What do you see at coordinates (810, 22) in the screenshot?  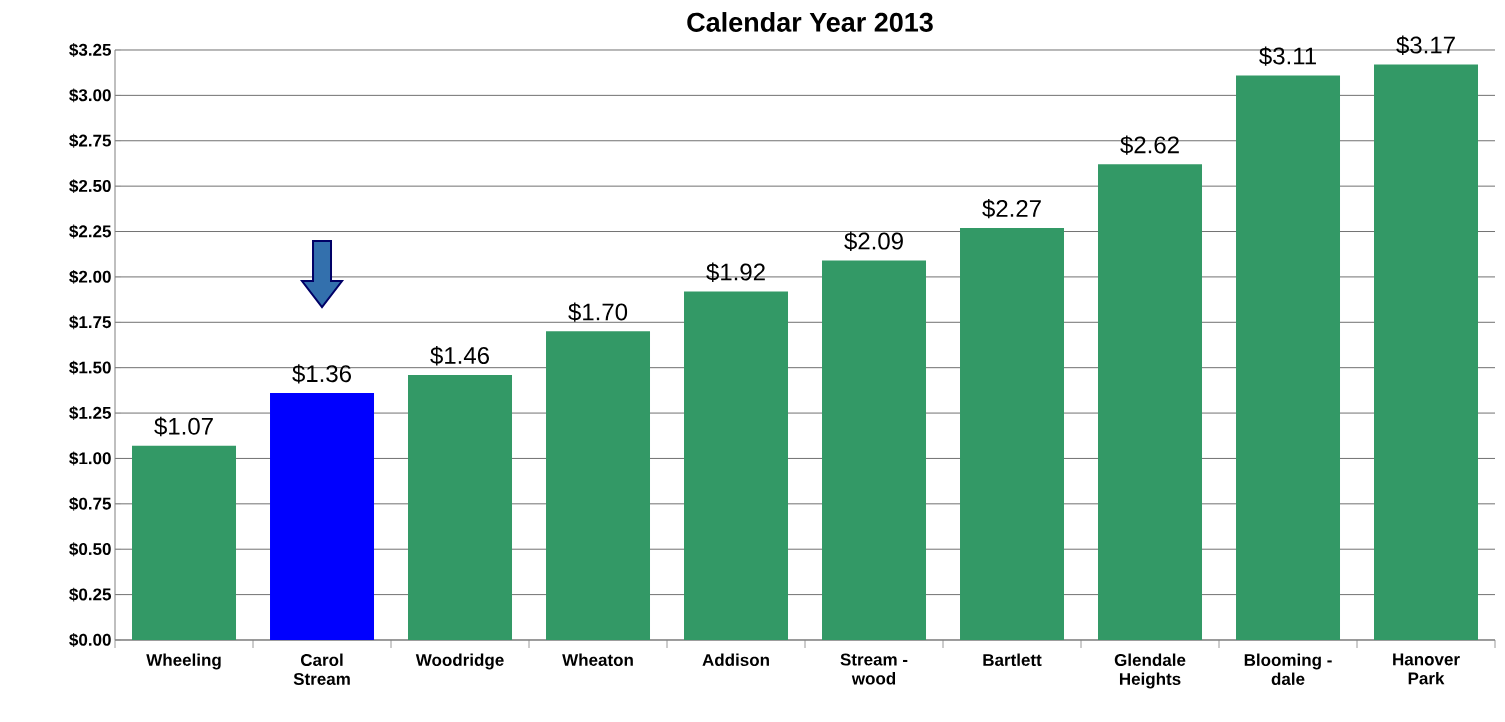 I see `chart-title: Calendar Year 2013` at bounding box center [810, 22].